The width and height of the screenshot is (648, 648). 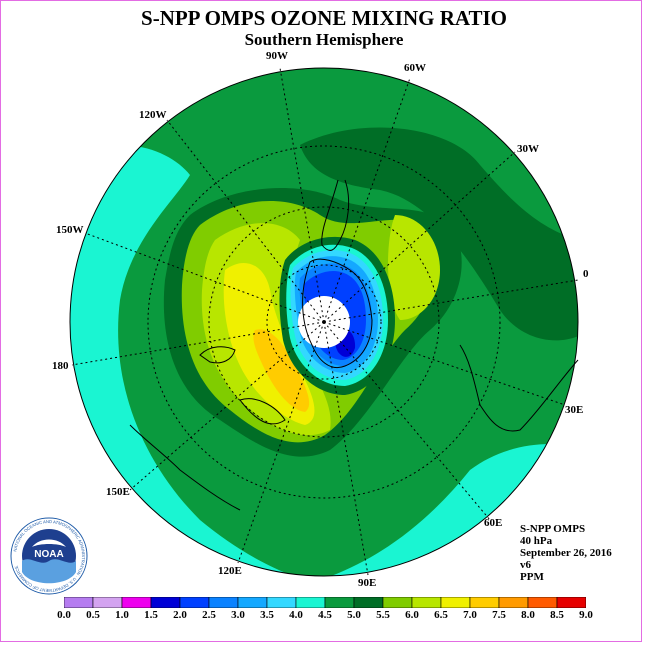 What do you see at coordinates (528, 149) in the screenshot?
I see `lon-label-30w: 30W` at bounding box center [528, 149].